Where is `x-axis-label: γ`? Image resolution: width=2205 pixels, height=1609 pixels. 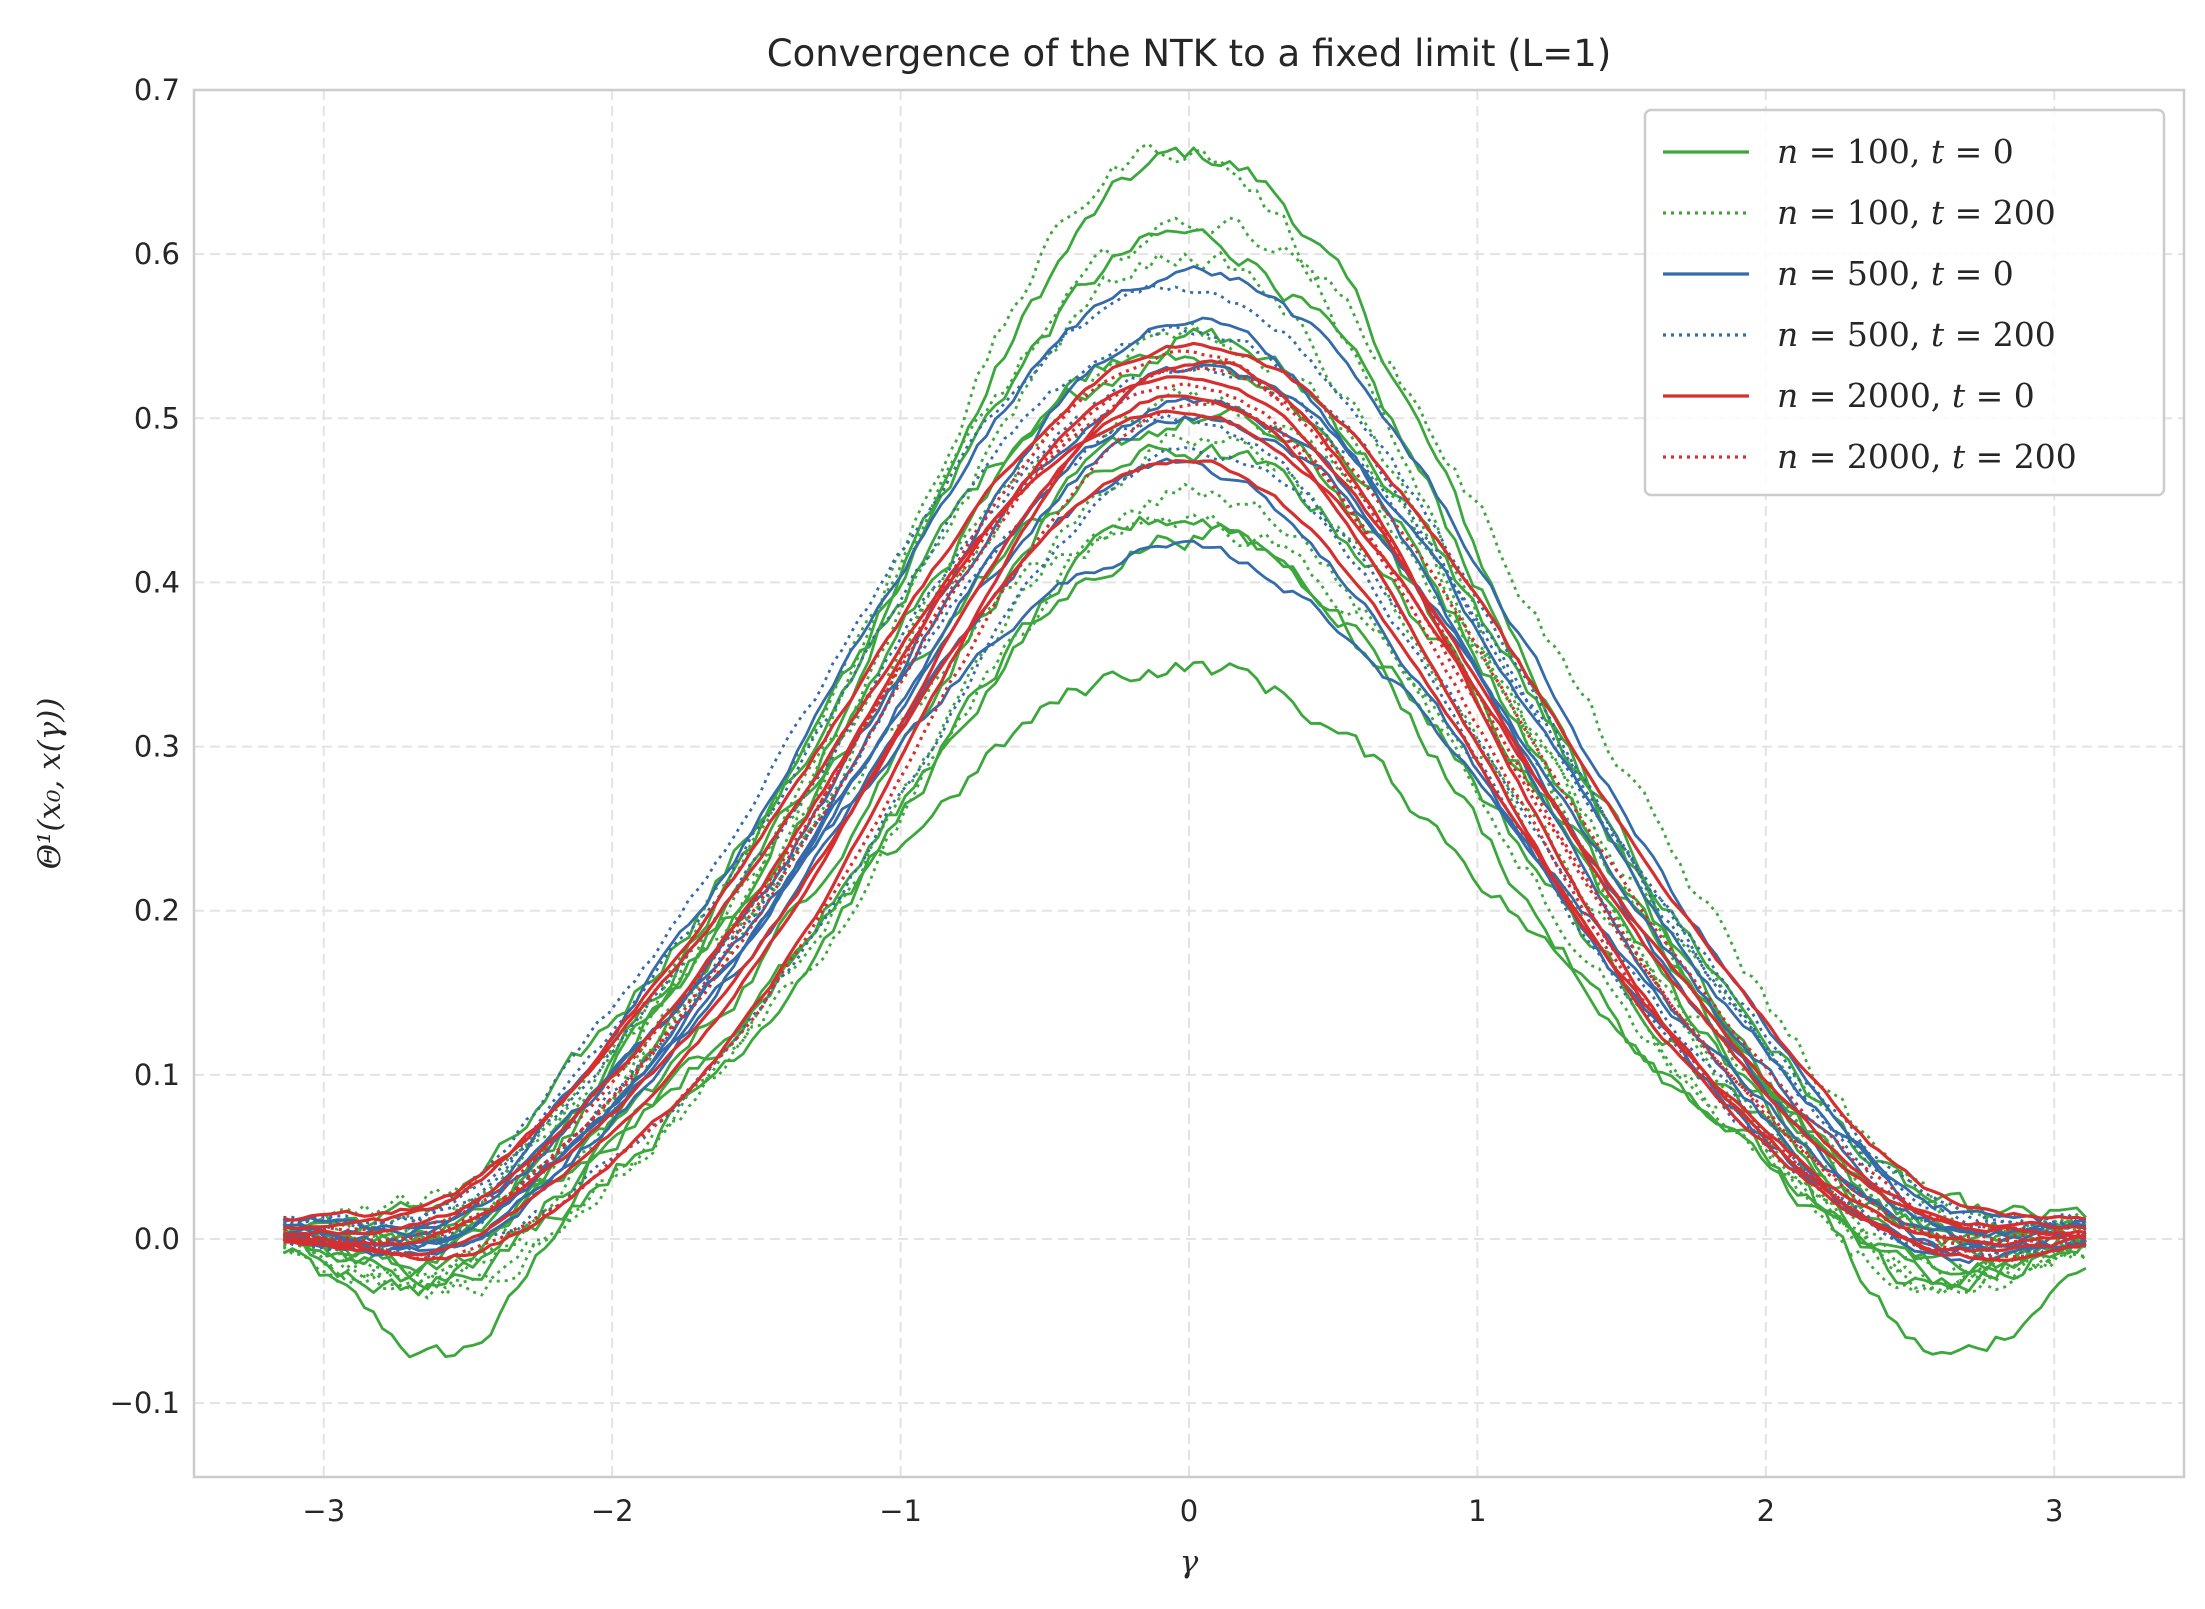
x-axis-label: γ is located at coordinates (1189, 1562).